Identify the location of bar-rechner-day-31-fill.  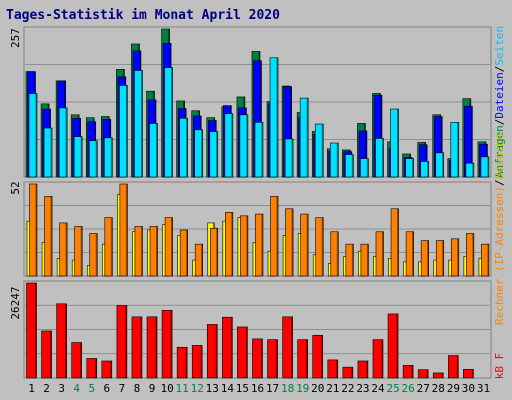
(485, 260).